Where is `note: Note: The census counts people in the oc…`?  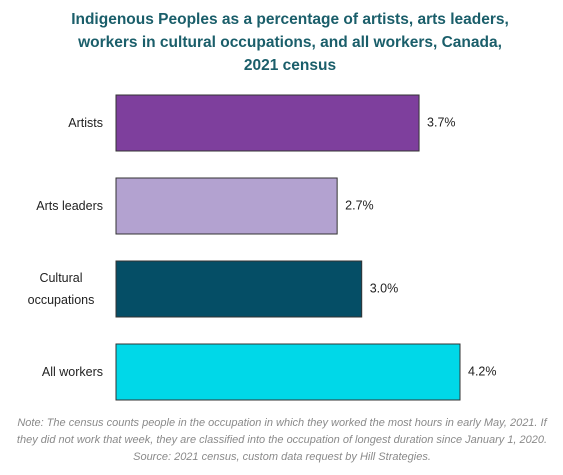 note: Note: The census counts people in the oc… is located at coordinates (282, 440).